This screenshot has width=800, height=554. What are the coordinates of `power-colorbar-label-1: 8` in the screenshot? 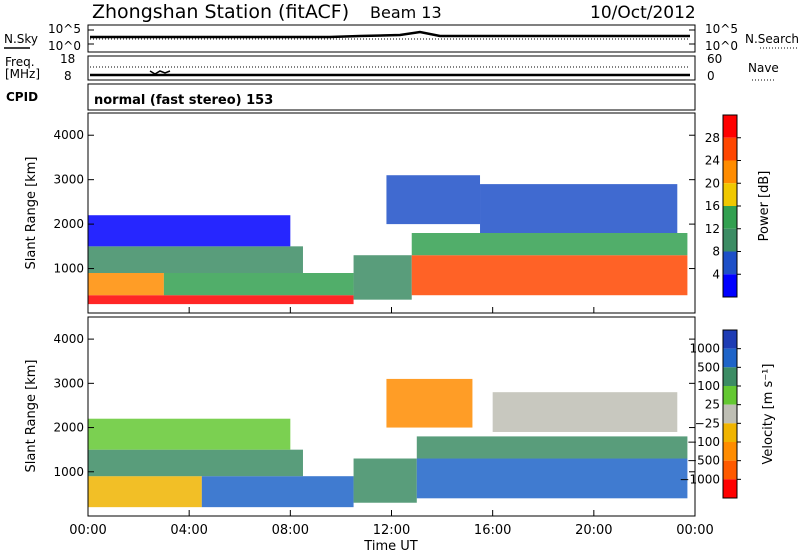 It's located at (716, 252).